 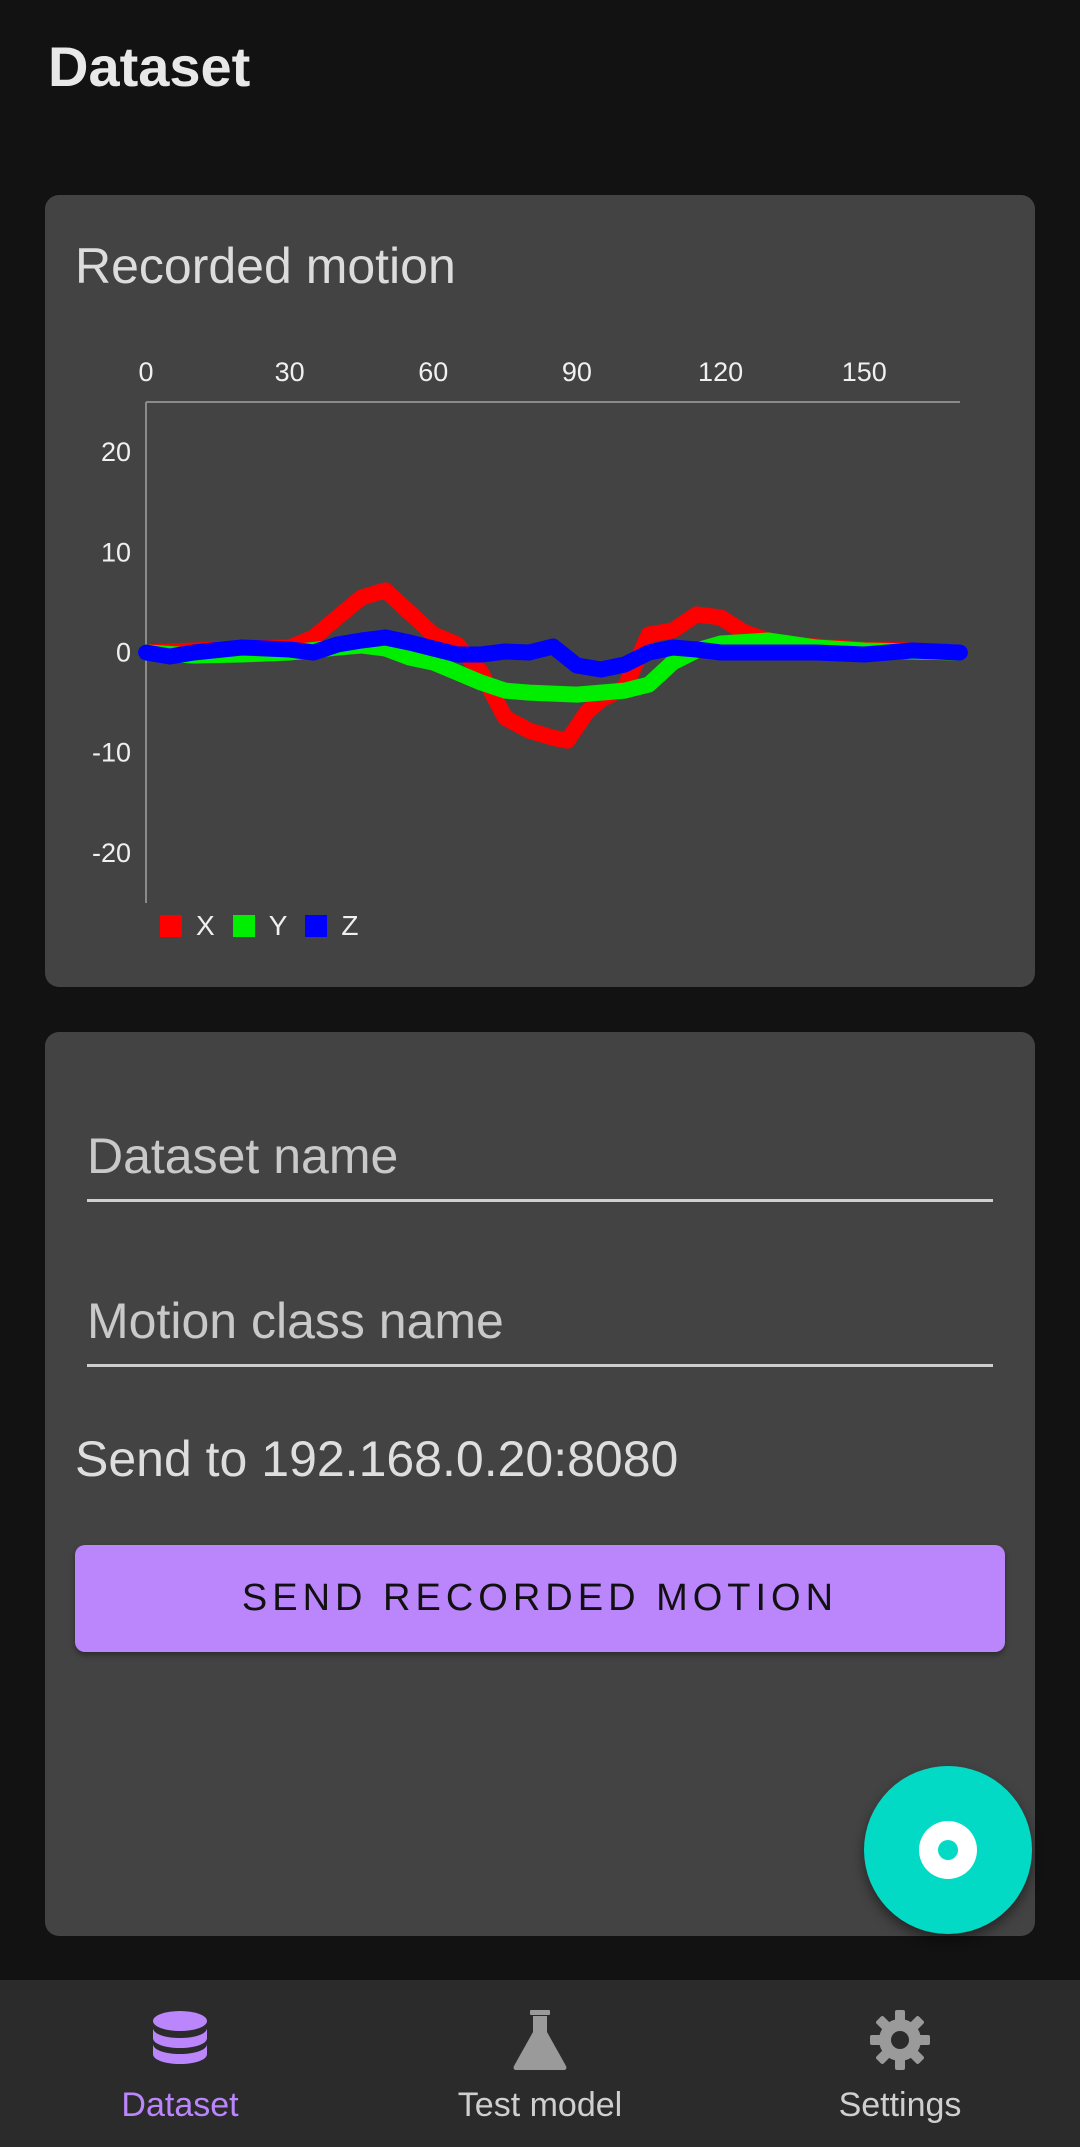 I want to click on record-icon, so click(x=948, y=1850).